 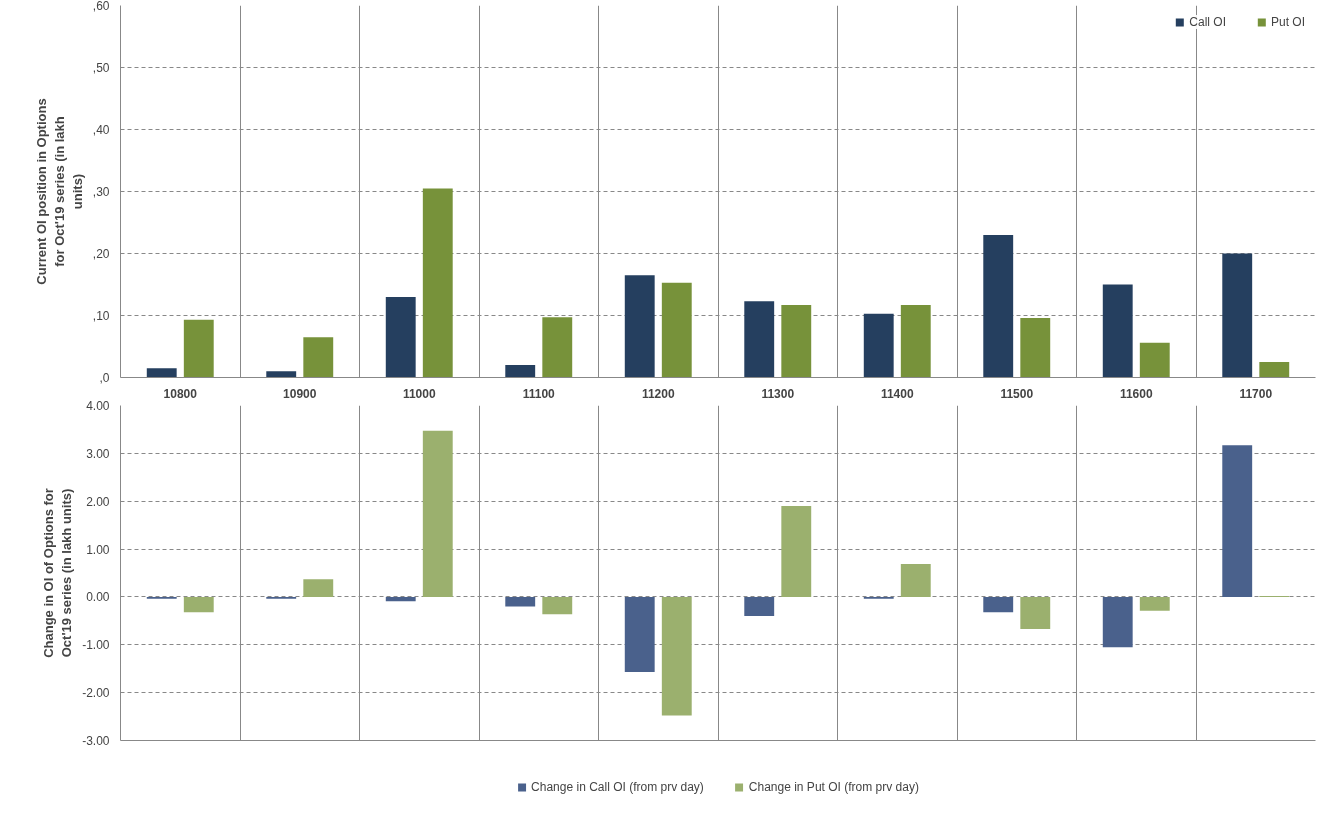 What do you see at coordinates (104, 378) in the screenshot?
I see `y-tick-label: ,0` at bounding box center [104, 378].